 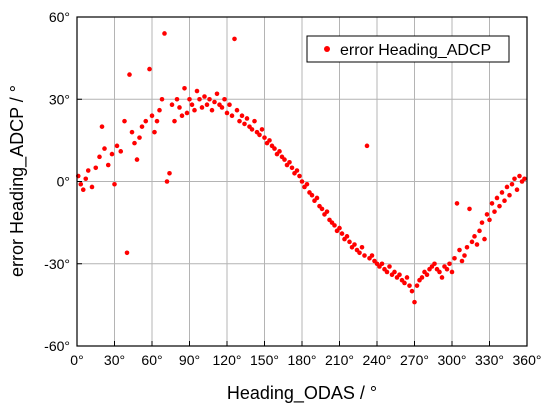 What do you see at coordinates (189, 360) in the screenshot?
I see `x-tick-label: 90°` at bounding box center [189, 360].